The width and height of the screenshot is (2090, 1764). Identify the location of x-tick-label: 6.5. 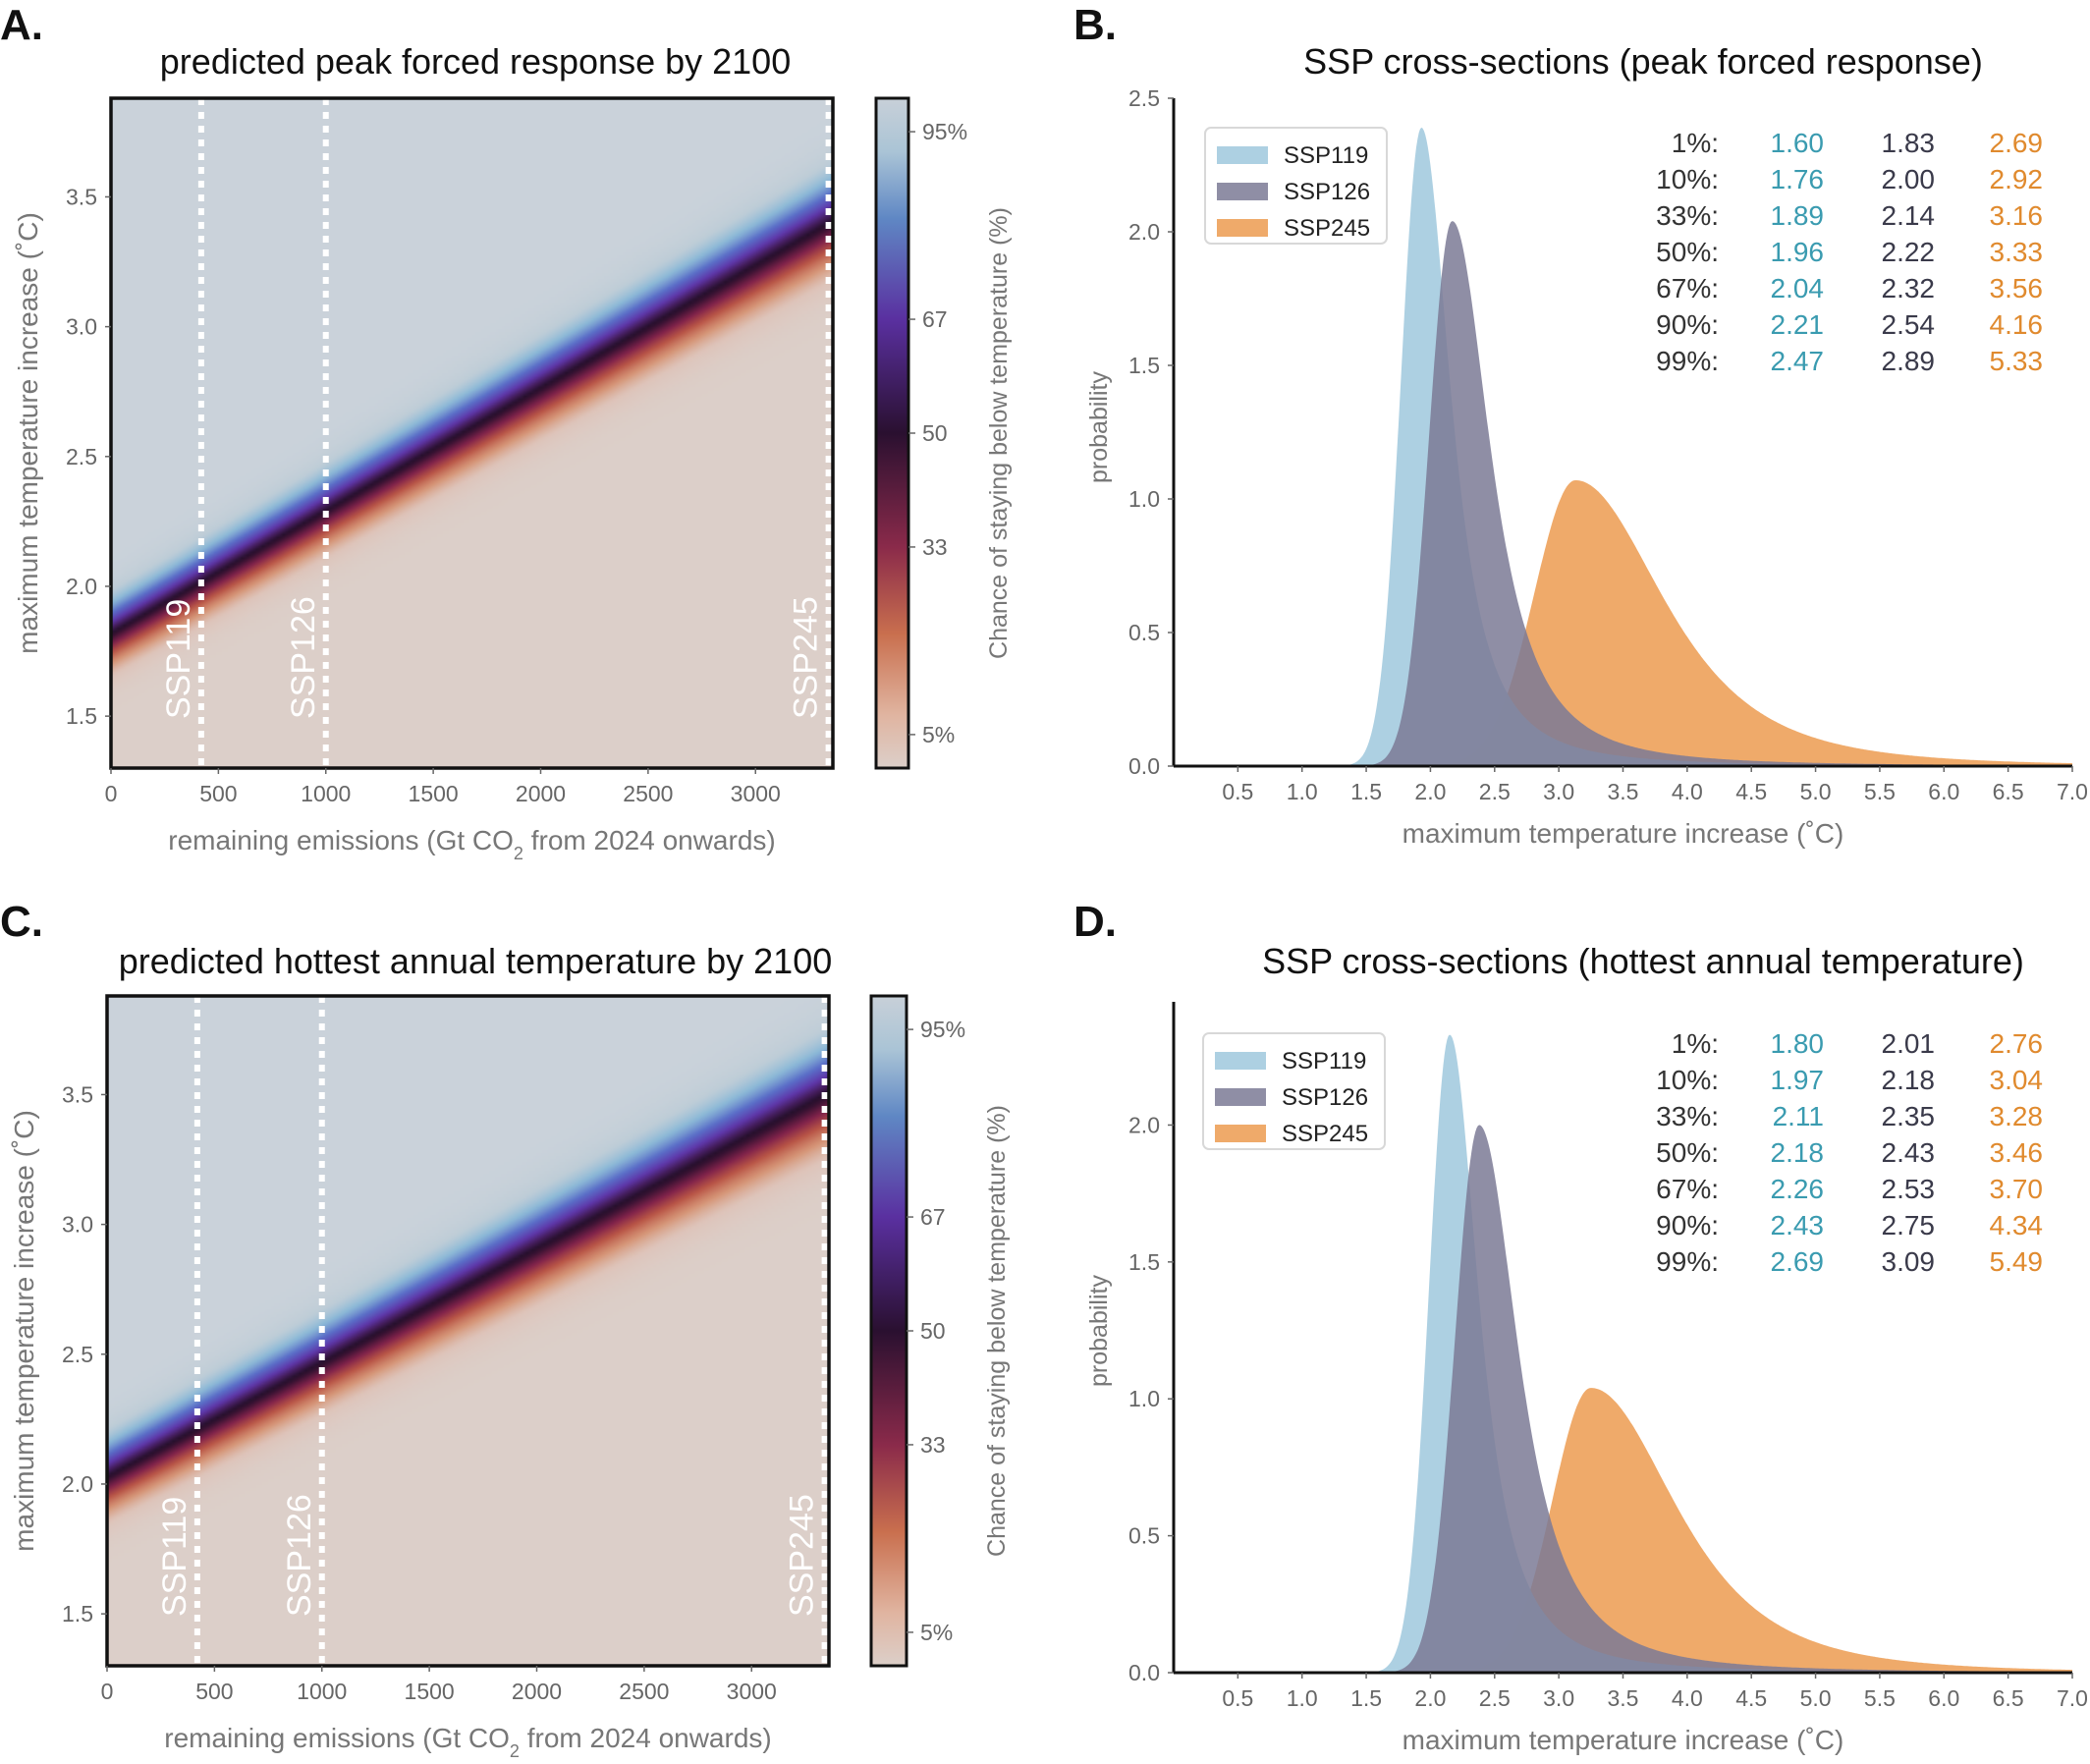
(2008, 791).